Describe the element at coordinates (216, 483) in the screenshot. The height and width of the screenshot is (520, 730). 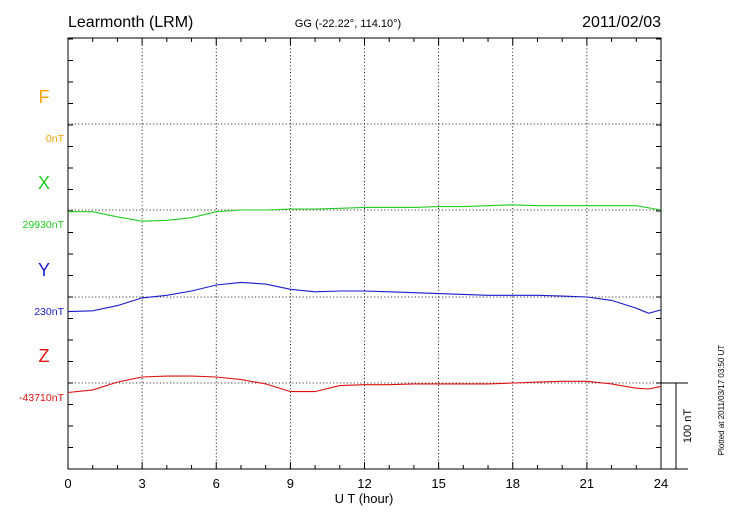
I see `x-tick-label-6: 6` at that location.